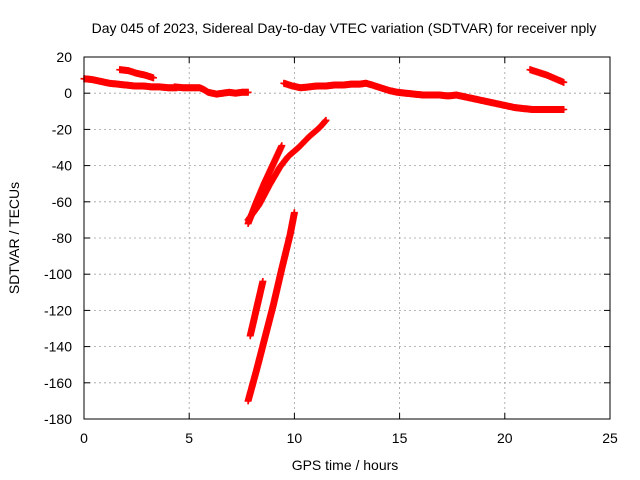 The height and width of the screenshot is (480, 640). I want to click on y-axis-label: SDTVAR / TECUs, so click(14, 238).